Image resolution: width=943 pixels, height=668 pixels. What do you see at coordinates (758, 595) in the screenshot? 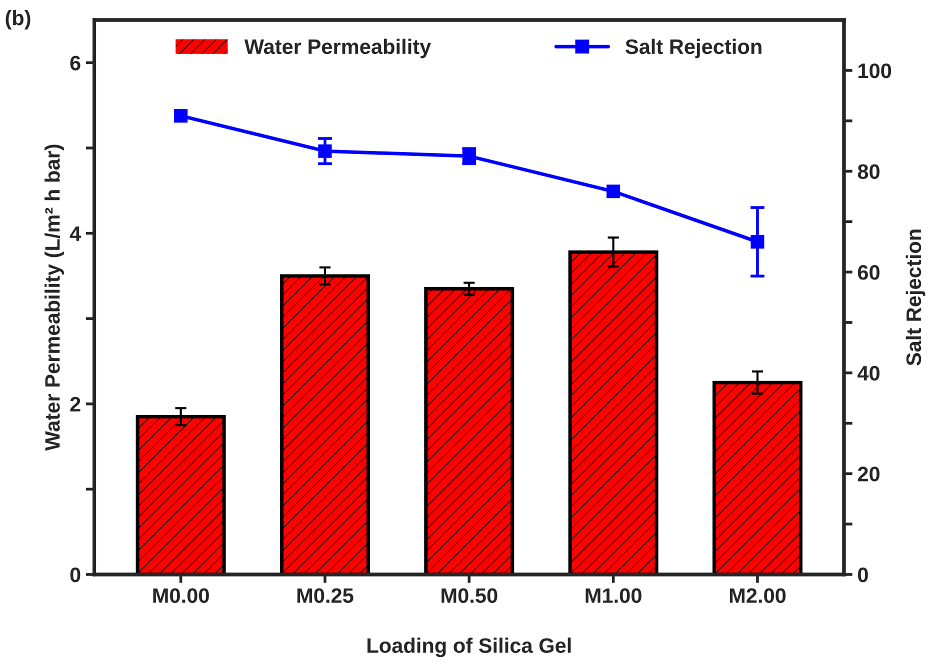
I see `x-tick-label: M2.00` at bounding box center [758, 595].